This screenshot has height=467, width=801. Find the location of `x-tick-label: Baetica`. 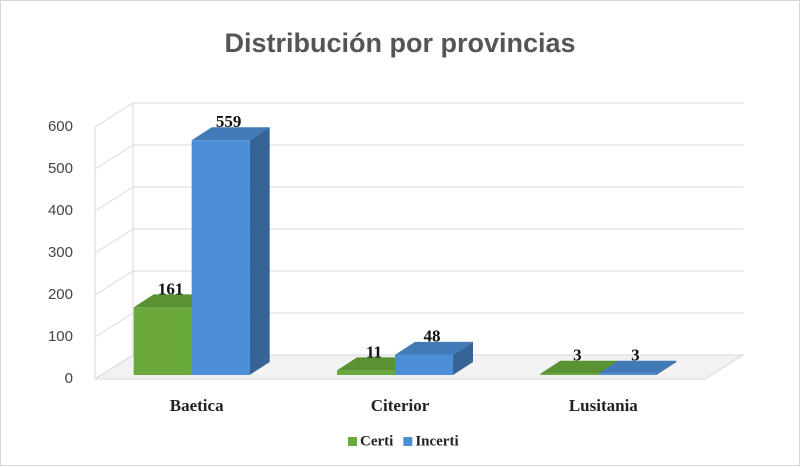

x-tick-label: Baetica is located at coordinates (197, 405).